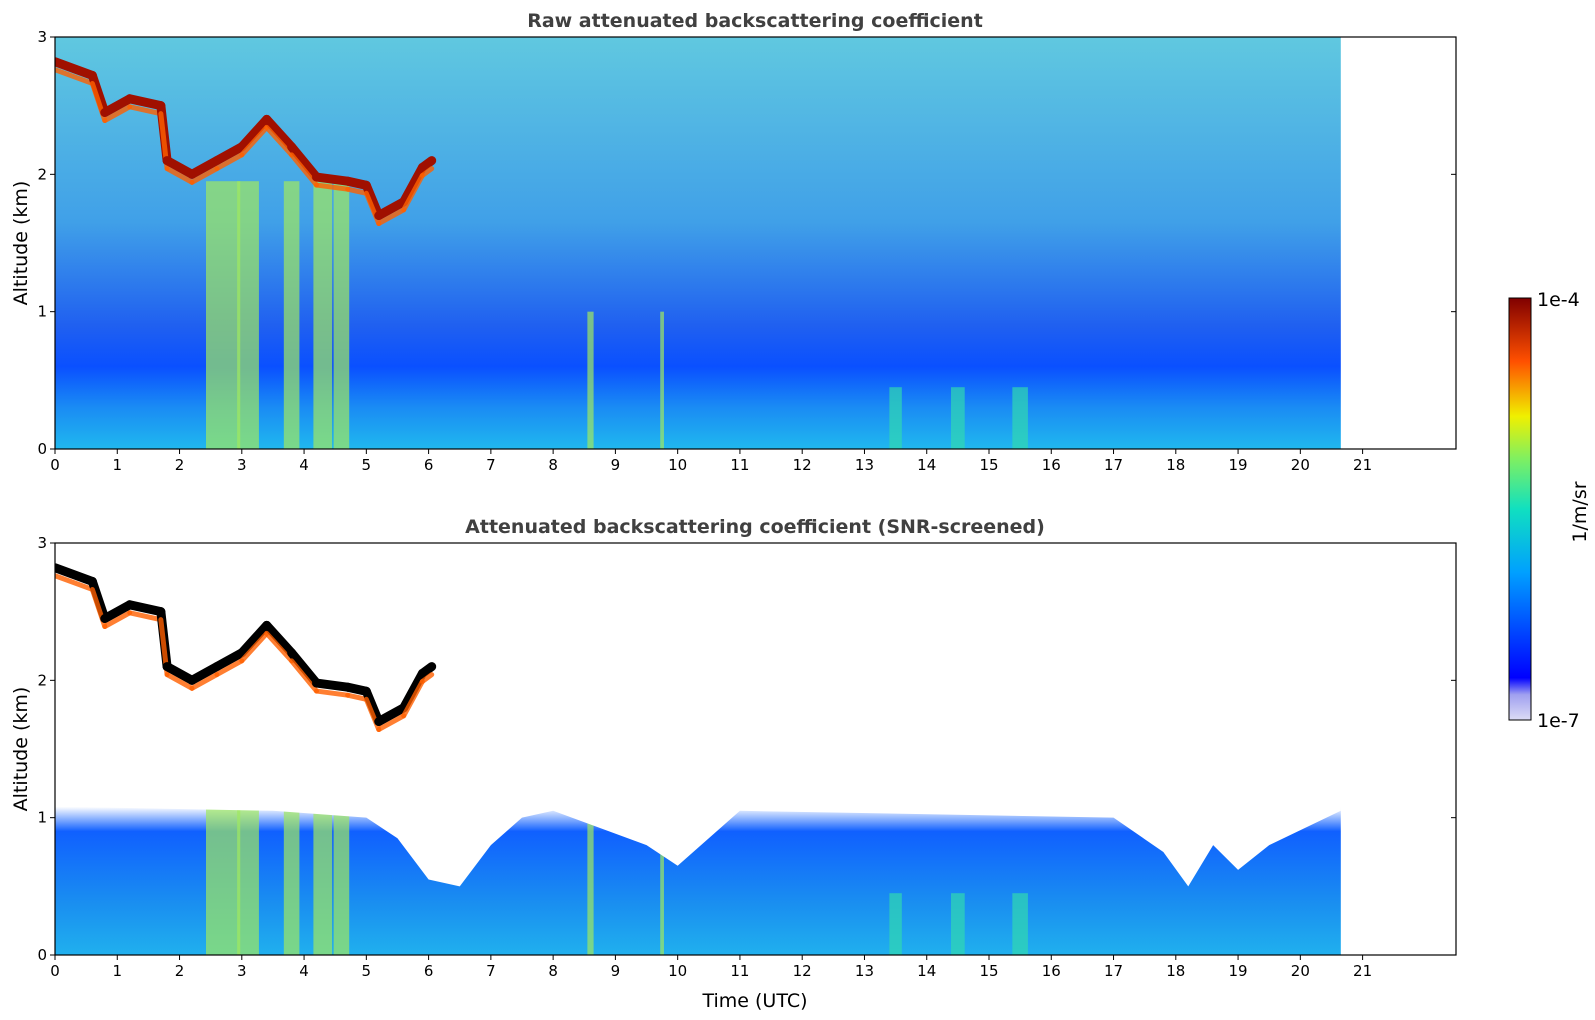  I want to click on colorbar: 1e-4 1e-7 1/m/sr, so click(1549, 510).